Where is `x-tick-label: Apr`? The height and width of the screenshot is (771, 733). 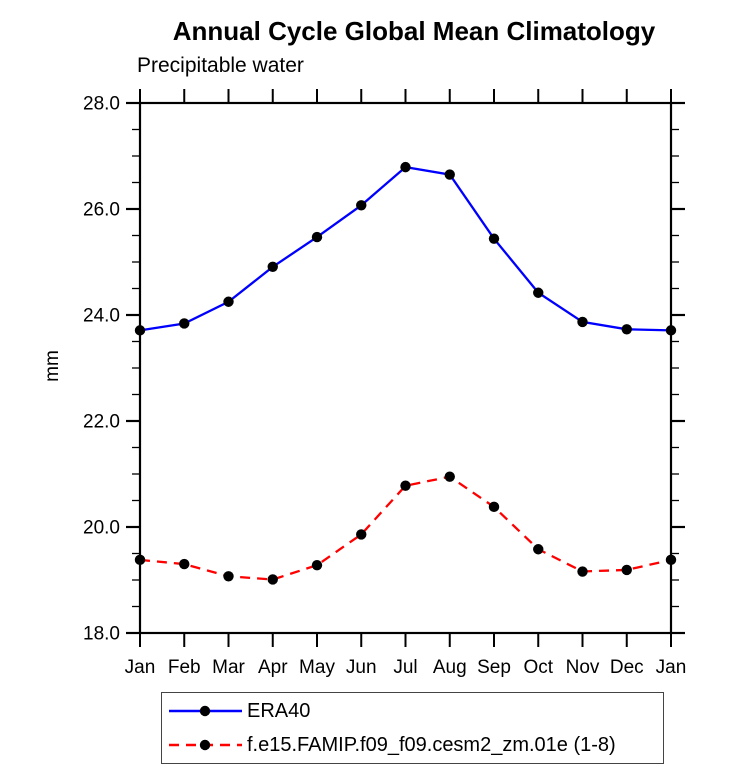 x-tick-label: Apr is located at coordinates (273, 667).